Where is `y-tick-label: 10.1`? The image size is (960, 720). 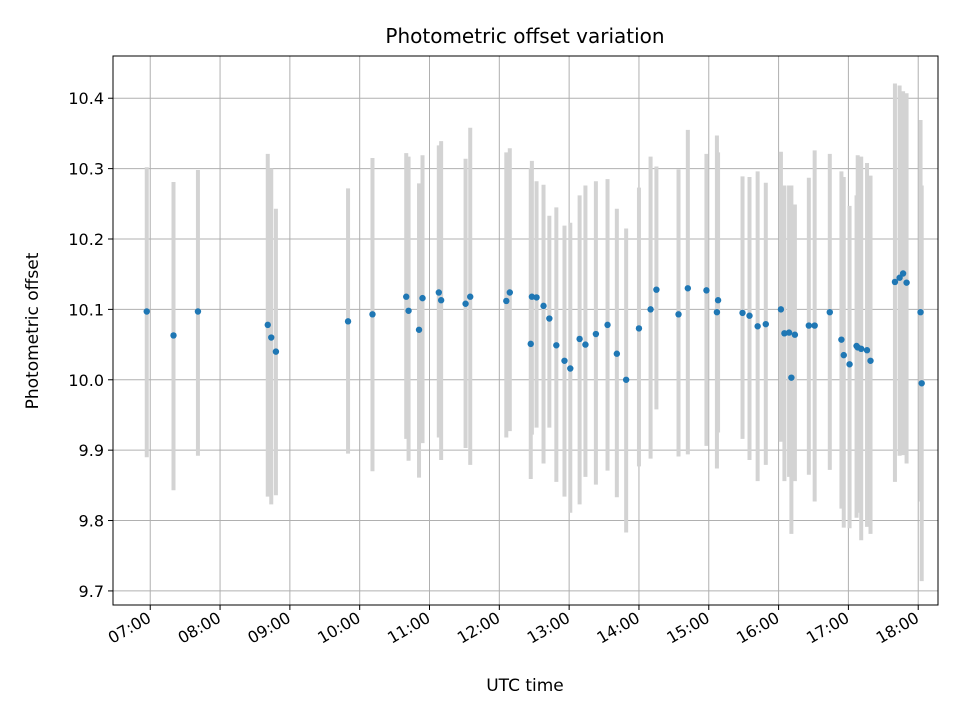
y-tick-label: 10.1 is located at coordinates (86, 309).